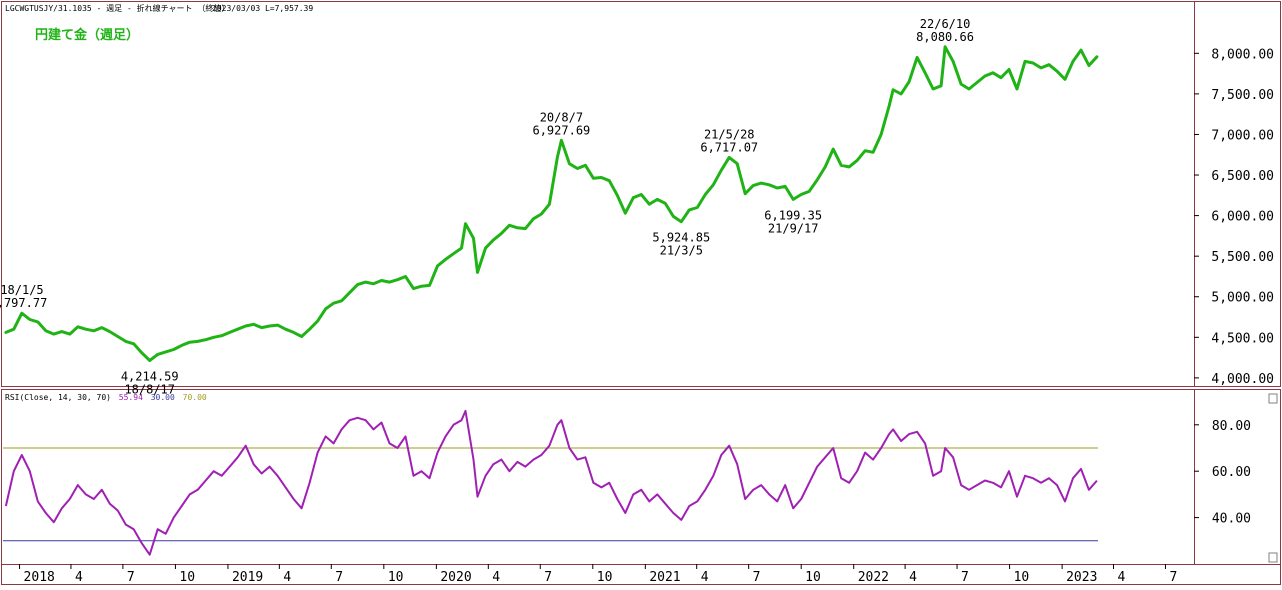  Describe the element at coordinates (23, 303) in the screenshot. I see `annotation-label: ,797.77` at that location.